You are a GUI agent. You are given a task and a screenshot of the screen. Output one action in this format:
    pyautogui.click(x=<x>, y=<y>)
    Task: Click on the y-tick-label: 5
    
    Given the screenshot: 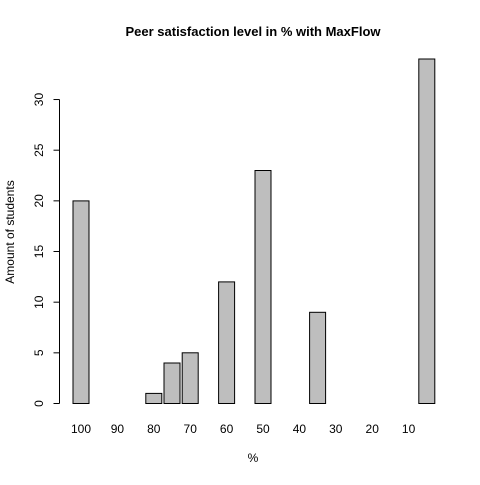 What is the action you would take?
    pyautogui.click(x=39, y=352)
    